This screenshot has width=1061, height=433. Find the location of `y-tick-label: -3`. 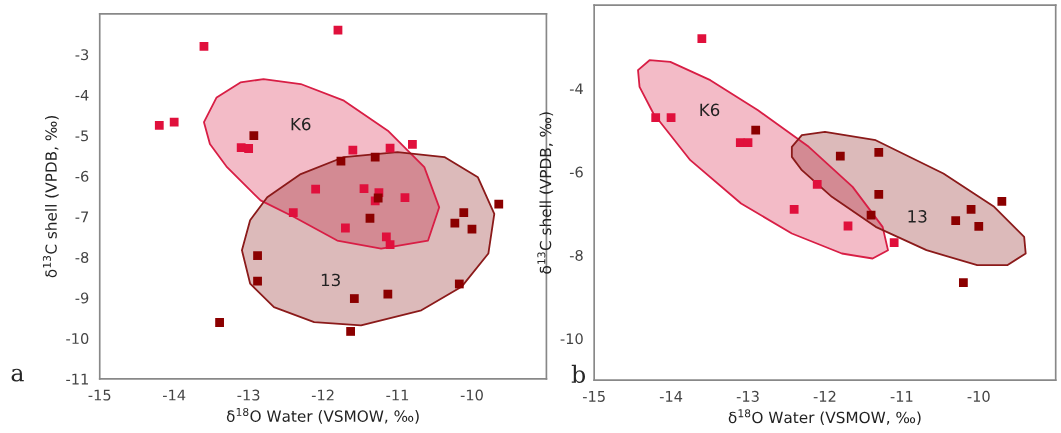

y-tick-label: -3 is located at coordinates (82, 55).